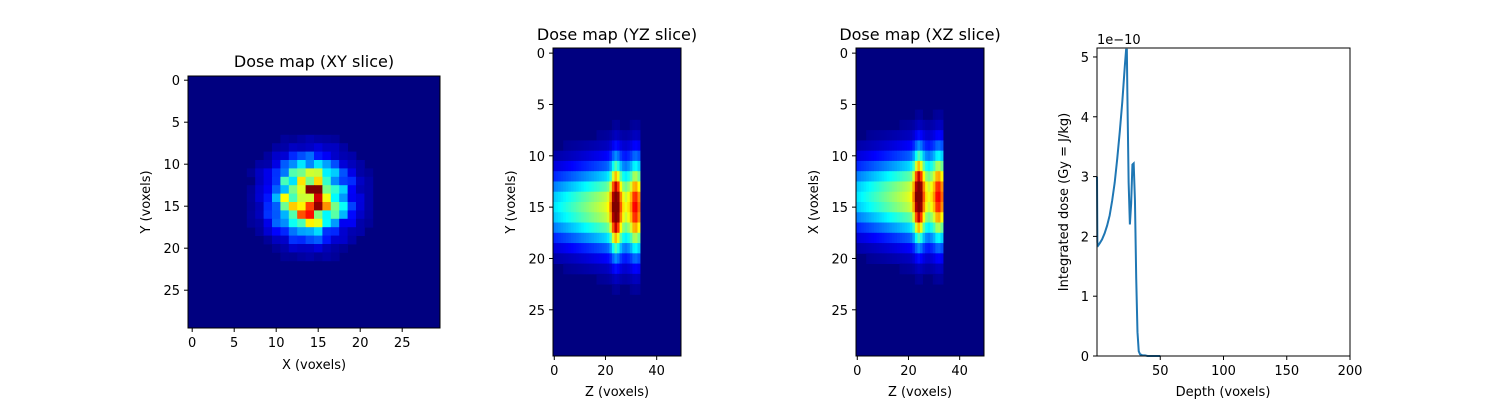 Image resolution: width=1500 pixels, height=400 pixels. Describe the element at coordinates (171, 291) in the screenshot. I see `xy-ytick-label: 25` at that location.